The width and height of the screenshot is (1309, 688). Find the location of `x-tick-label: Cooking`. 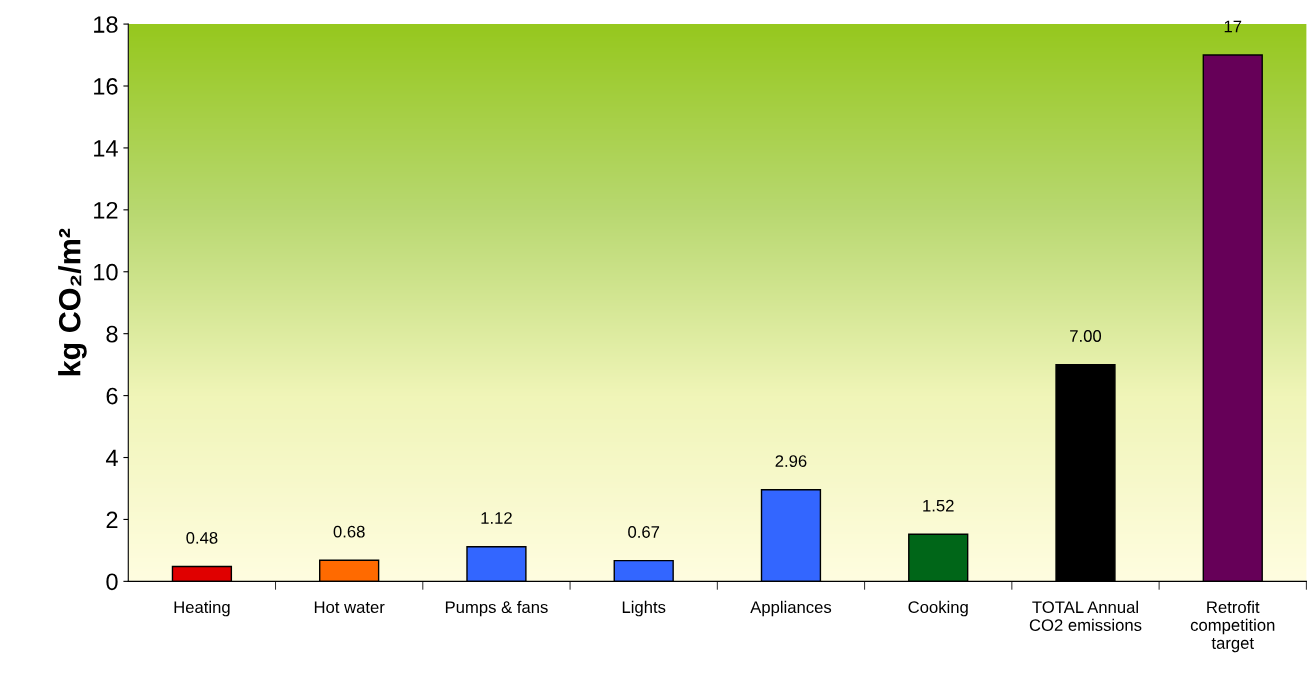

x-tick-label: Cooking is located at coordinates (938, 608).